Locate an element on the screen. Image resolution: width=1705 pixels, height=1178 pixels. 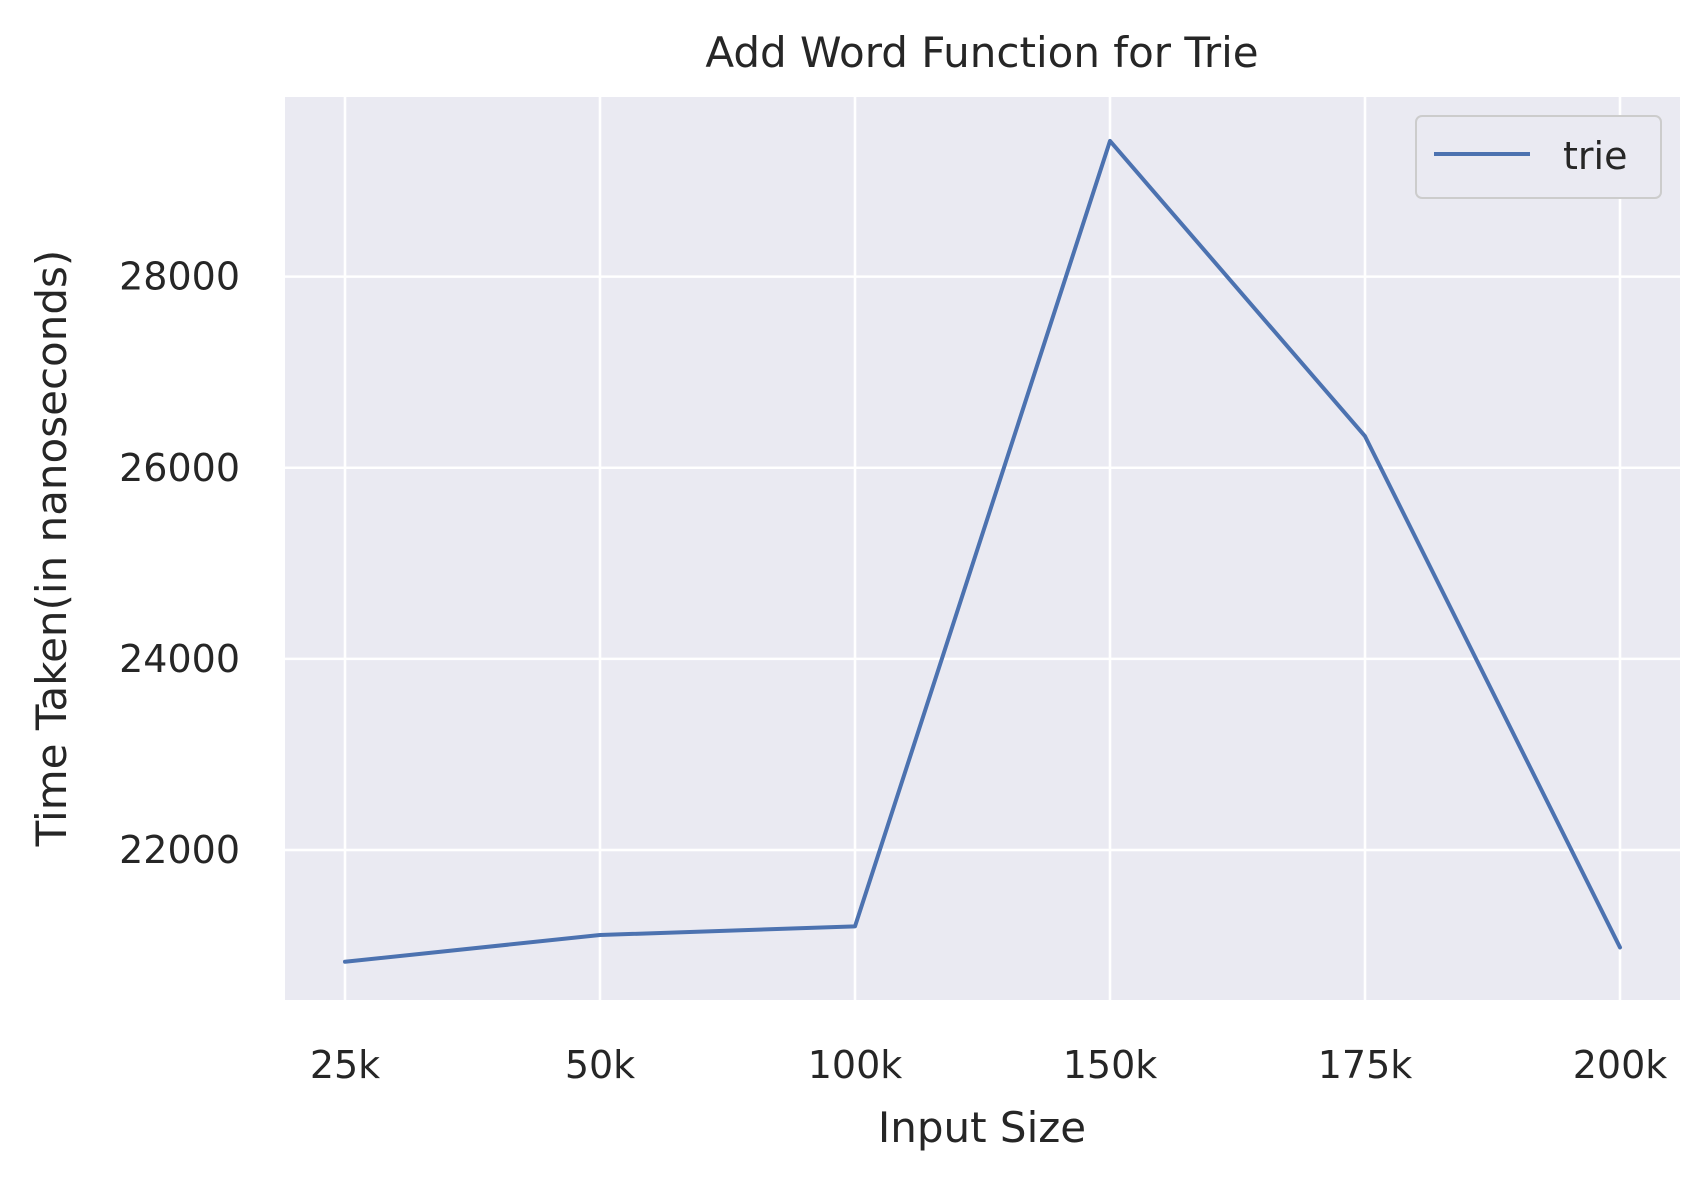
legend-box is located at coordinates (1538, 157).